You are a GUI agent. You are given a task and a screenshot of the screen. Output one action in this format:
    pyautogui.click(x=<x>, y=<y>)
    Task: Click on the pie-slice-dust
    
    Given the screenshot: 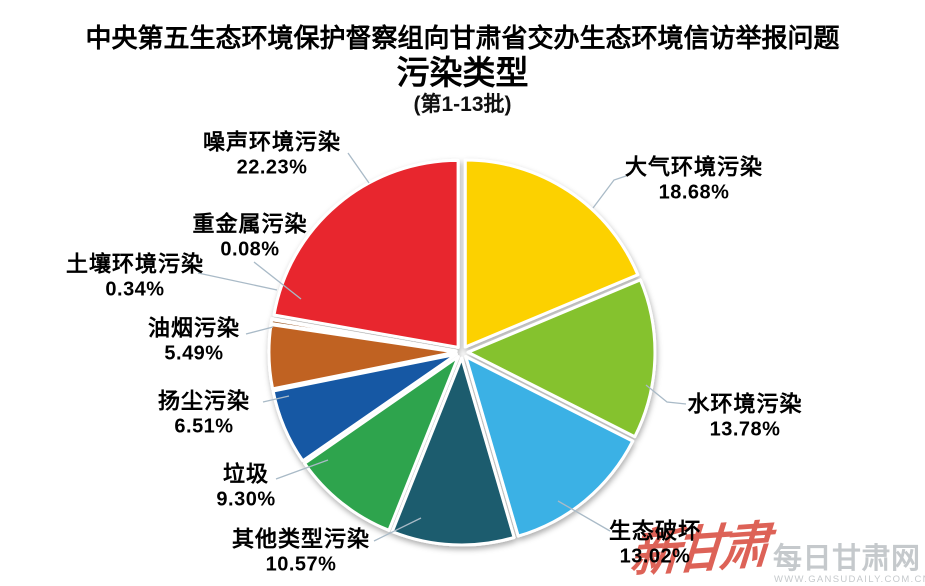 What is the action you would take?
    pyautogui.click(x=364, y=407)
    